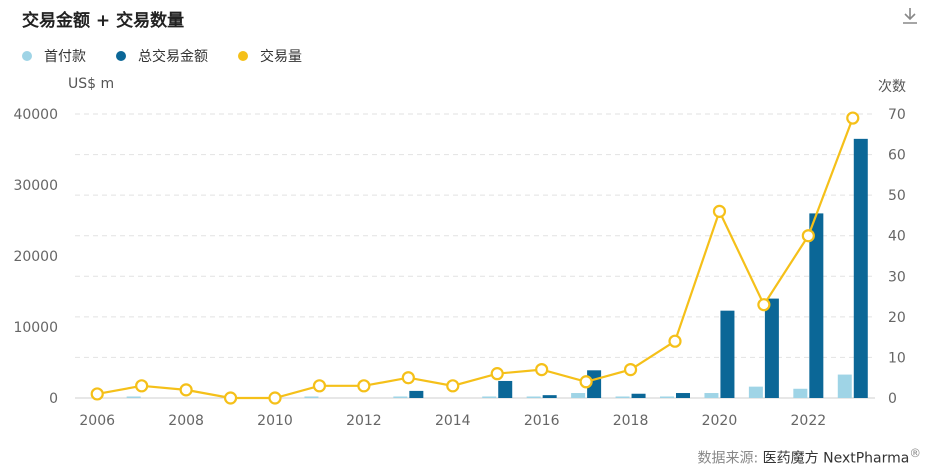  I want to click on source-label: 数据来源:, so click(728, 458).